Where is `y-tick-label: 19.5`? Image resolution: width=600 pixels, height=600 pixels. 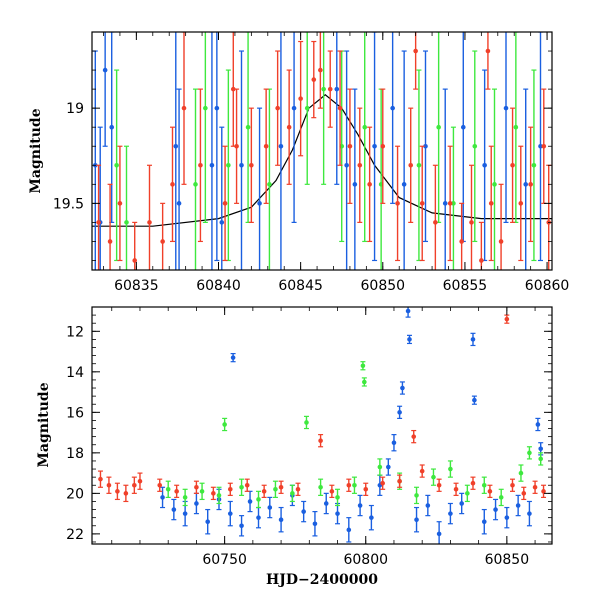 y-tick-label: 19.5 is located at coordinates (68, 204).